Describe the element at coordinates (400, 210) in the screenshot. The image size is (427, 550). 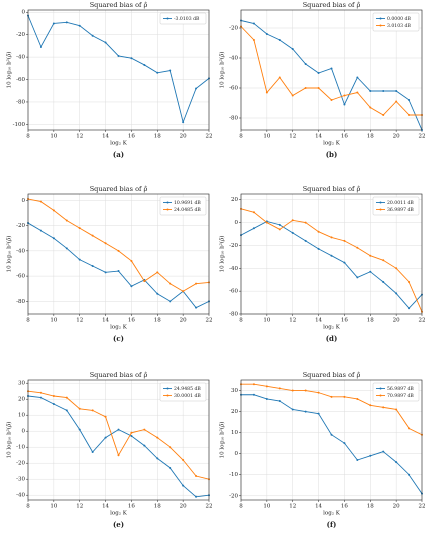
I see `legend-label: 36.9897 dB` at that location.